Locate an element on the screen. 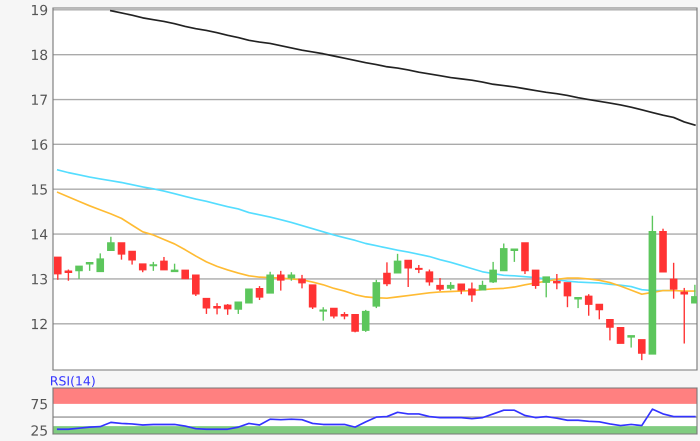 The image size is (700, 441). y-tick-label: 13 is located at coordinates (40, 279).